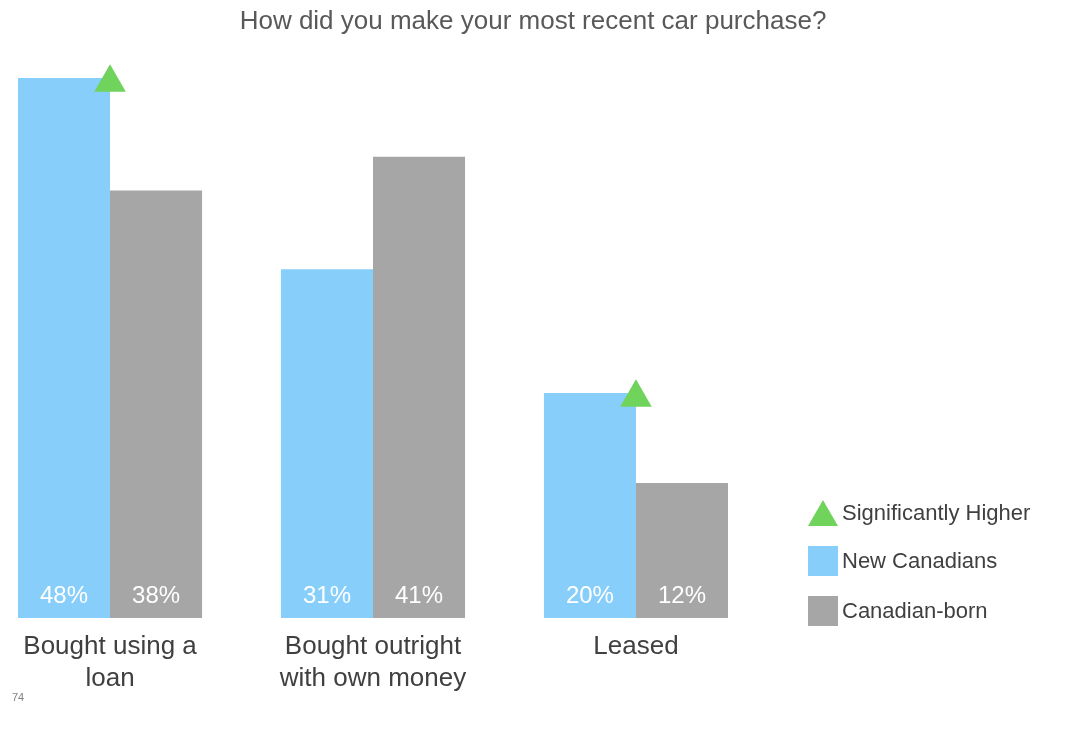 Image resolution: width=1088 pixels, height=730 pixels. I want to click on chart-title: How did you make your most recent car purchase?, so click(533, 20).